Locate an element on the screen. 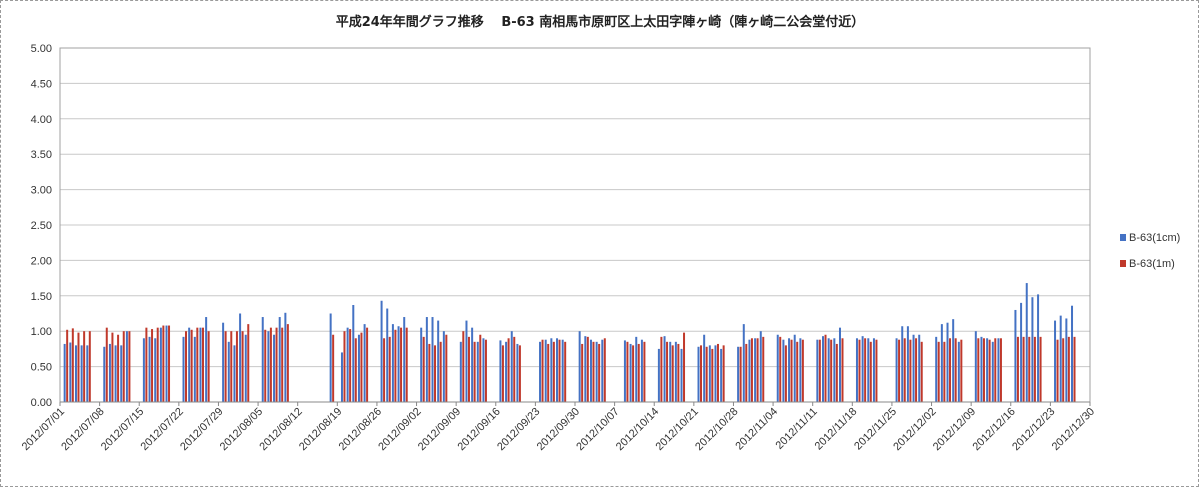  y-tick-label: 1.50 is located at coordinates (41, 297).